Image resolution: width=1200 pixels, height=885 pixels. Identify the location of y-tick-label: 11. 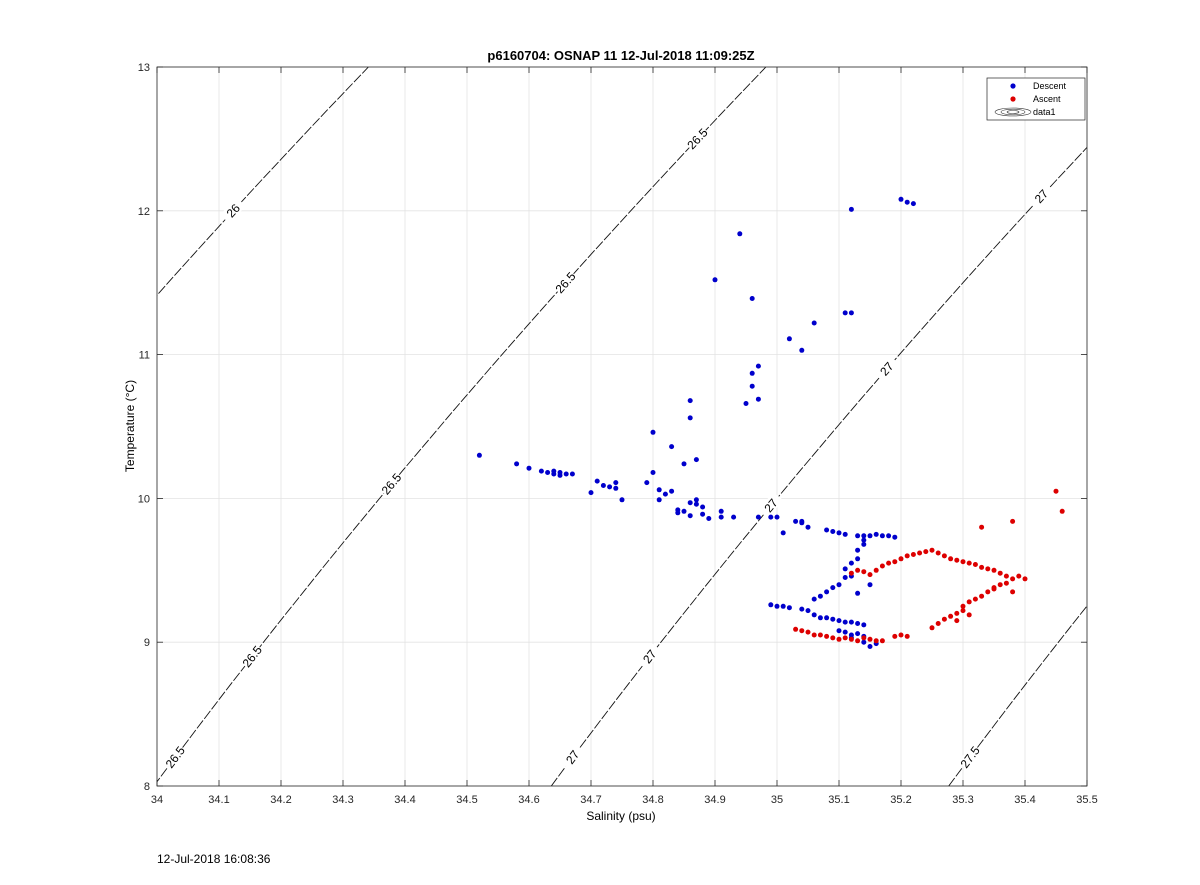
(144, 356).